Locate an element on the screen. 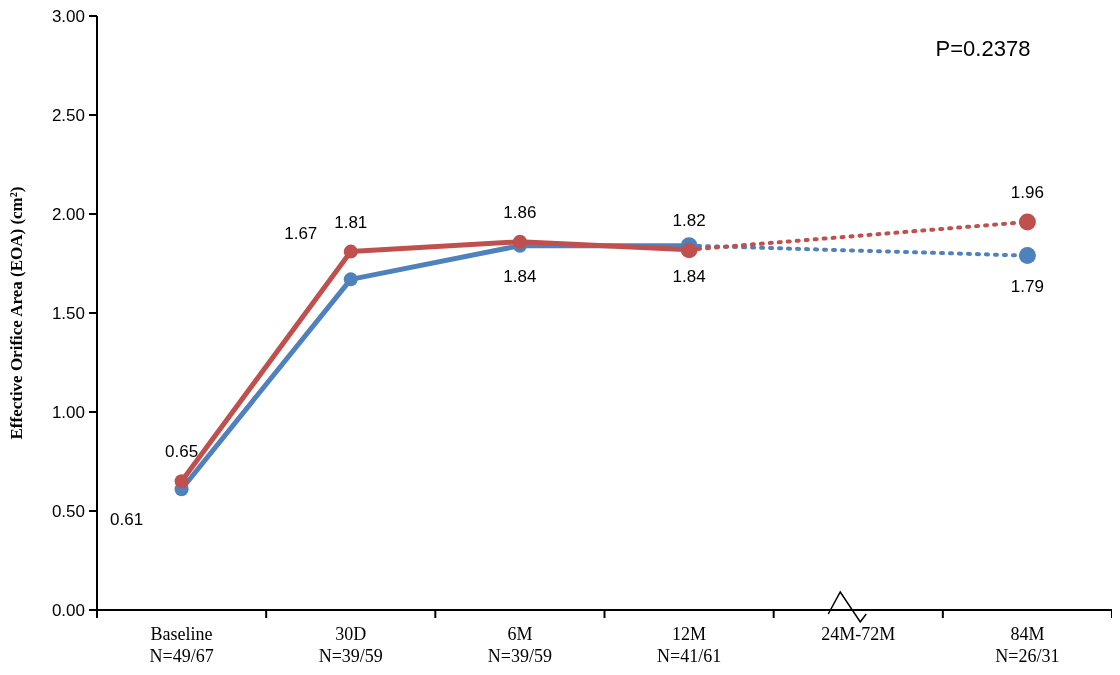  y-axis-title: Effective Orifice Area (EOA) (cm²) is located at coordinates (16, 313).